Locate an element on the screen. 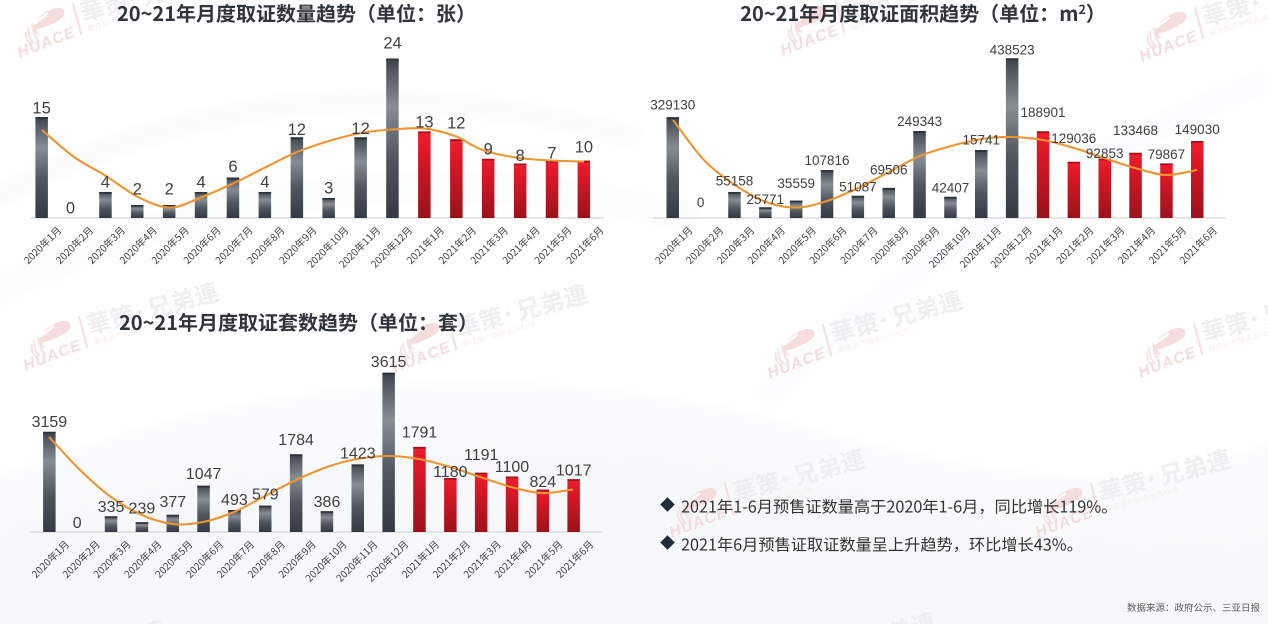 This screenshot has height=624, width=1268. svg-text: 3615 is located at coordinates (389, 362).